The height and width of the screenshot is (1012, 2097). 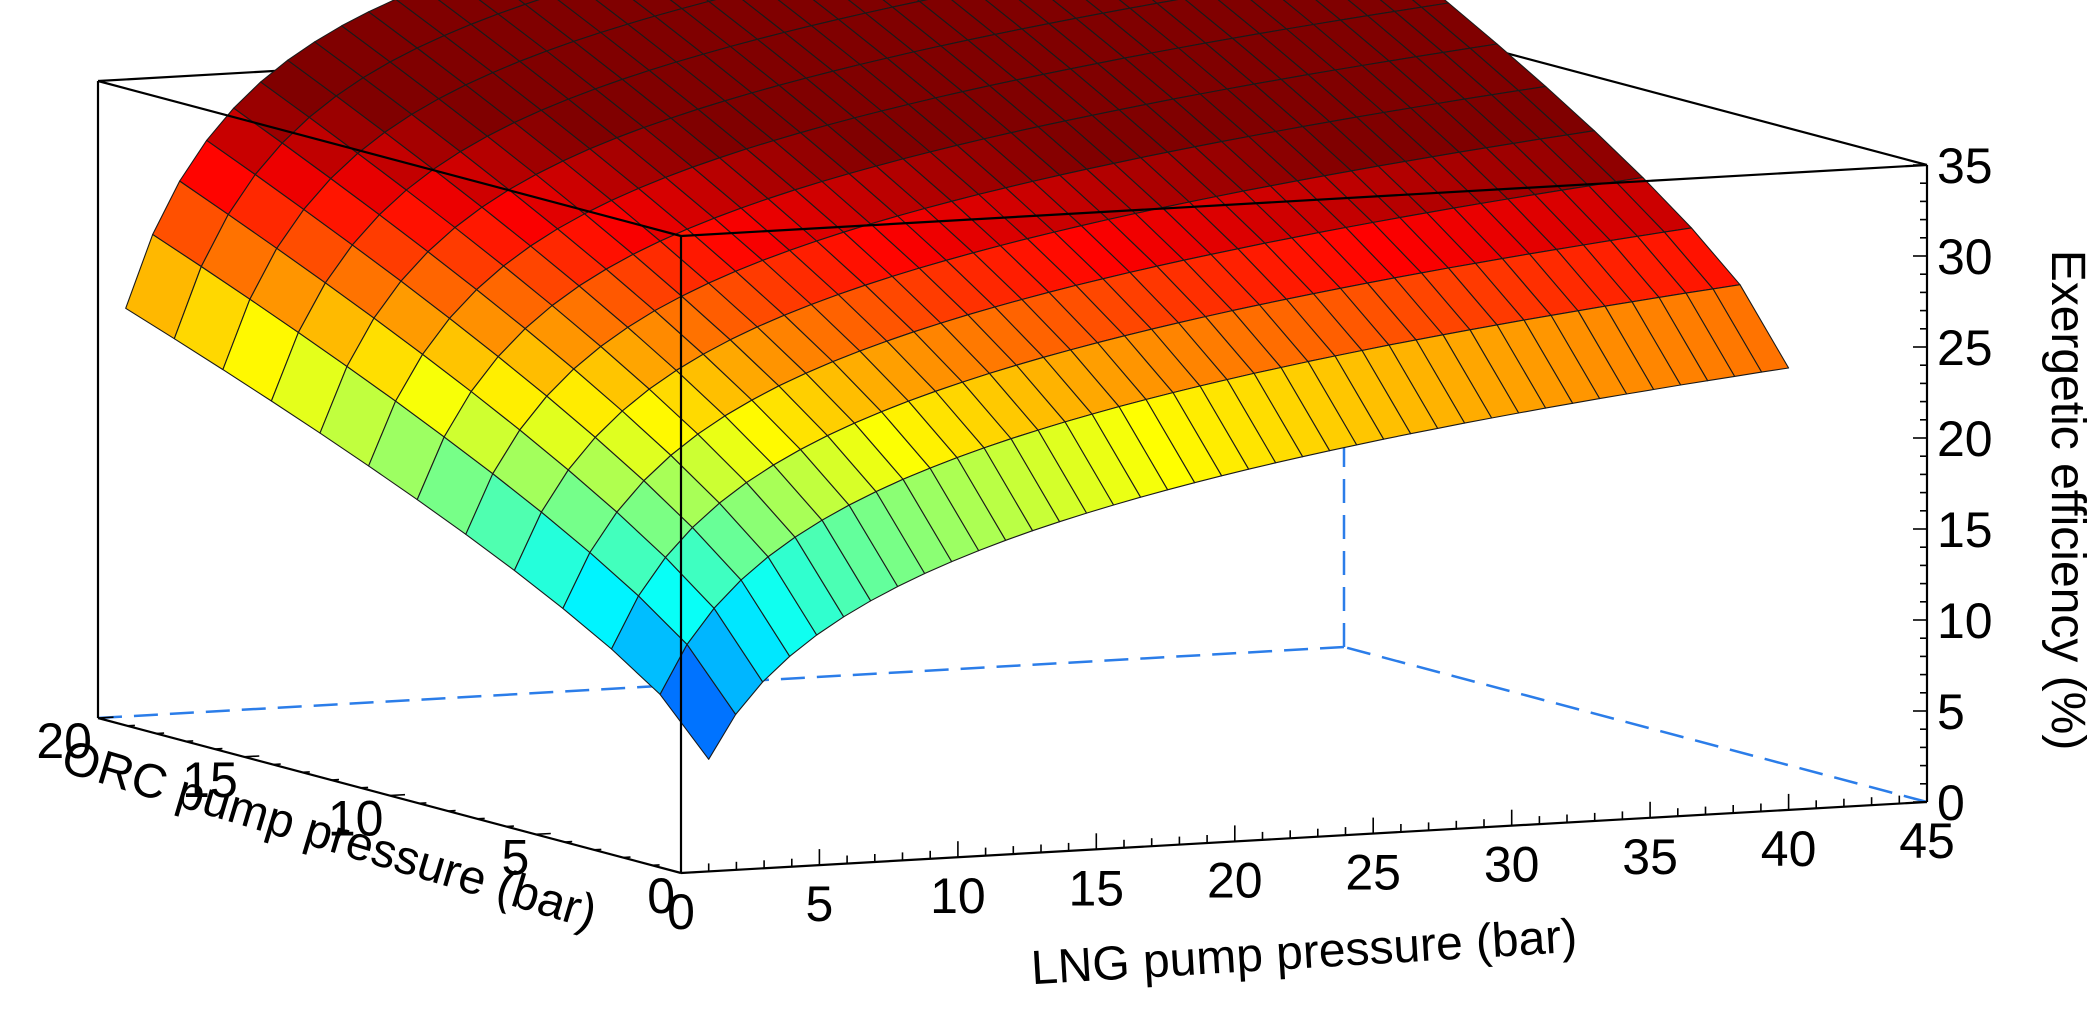 I want to click on y-tick-label: 10, so click(x=356, y=819).